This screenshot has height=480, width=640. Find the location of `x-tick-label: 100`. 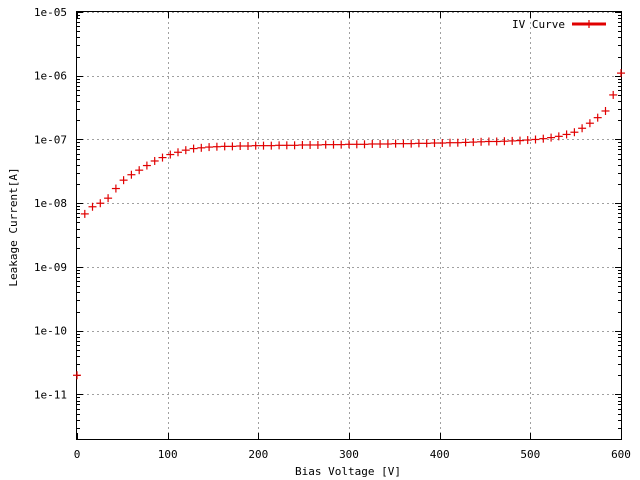

x-tick-label: 100 is located at coordinates (168, 454).